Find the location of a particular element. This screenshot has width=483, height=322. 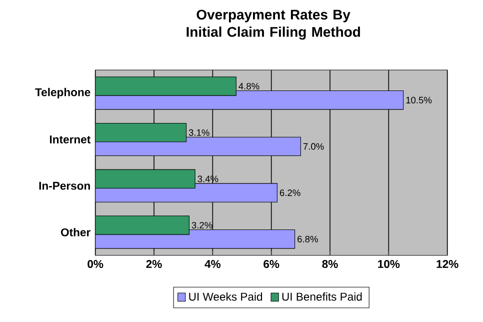

data-label: 3.2% is located at coordinates (202, 225).